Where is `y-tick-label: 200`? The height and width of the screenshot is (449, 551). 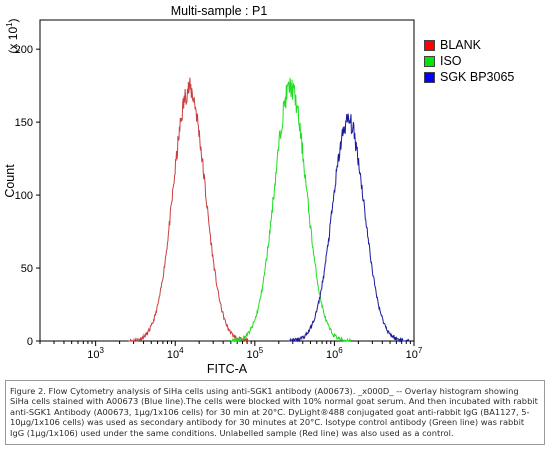
y-tick-label: 200 is located at coordinates (24, 50).